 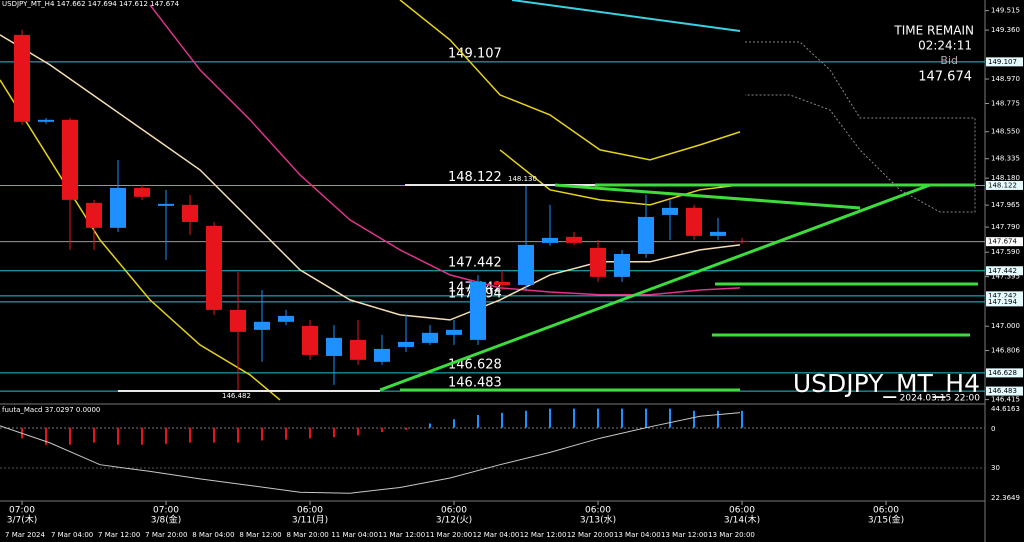 I want to click on y-tick-label: 148.335, so click(x=1005, y=159).